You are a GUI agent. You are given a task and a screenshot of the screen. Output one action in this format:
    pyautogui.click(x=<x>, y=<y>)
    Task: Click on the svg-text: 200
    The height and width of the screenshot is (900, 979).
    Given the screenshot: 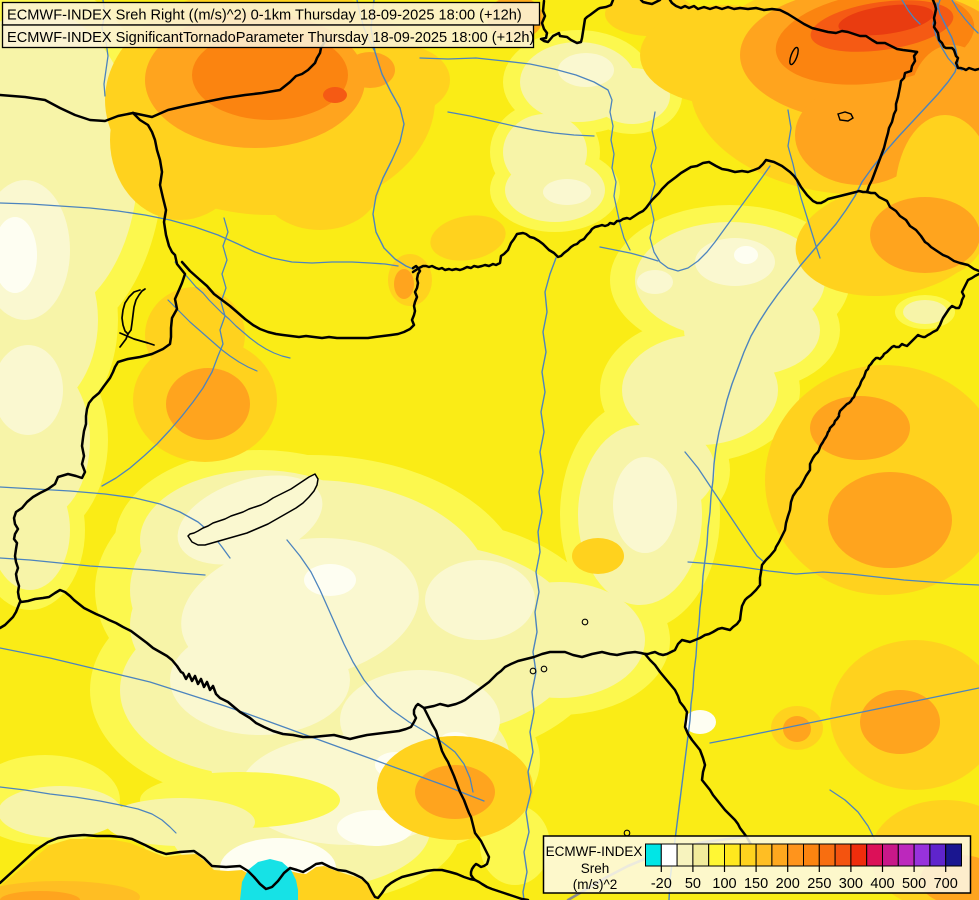 What is the action you would take?
    pyautogui.click(x=788, y=884)
    